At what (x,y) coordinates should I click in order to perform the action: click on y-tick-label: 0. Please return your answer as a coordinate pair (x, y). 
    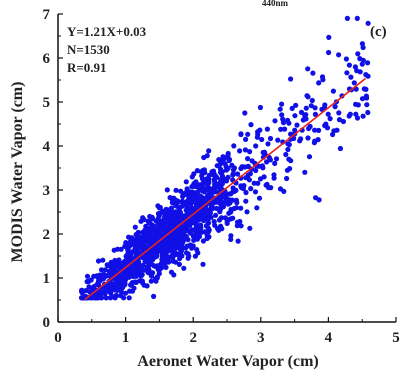
    Looking at the image, I should click on (47, 323).